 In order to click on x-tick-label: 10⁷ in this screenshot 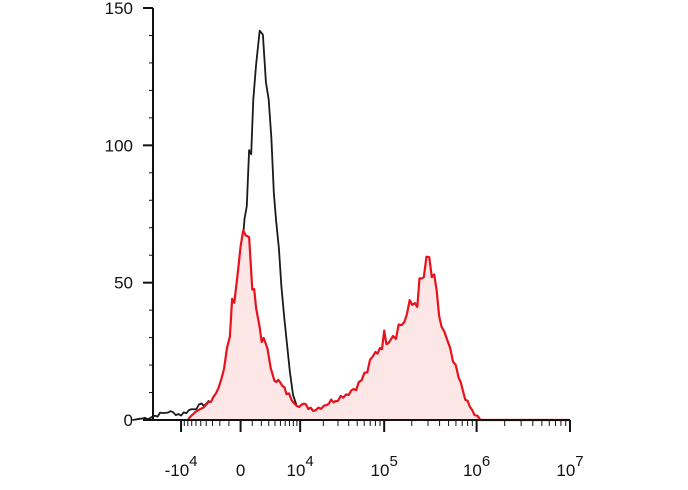, I will do `click(569, 466)`.